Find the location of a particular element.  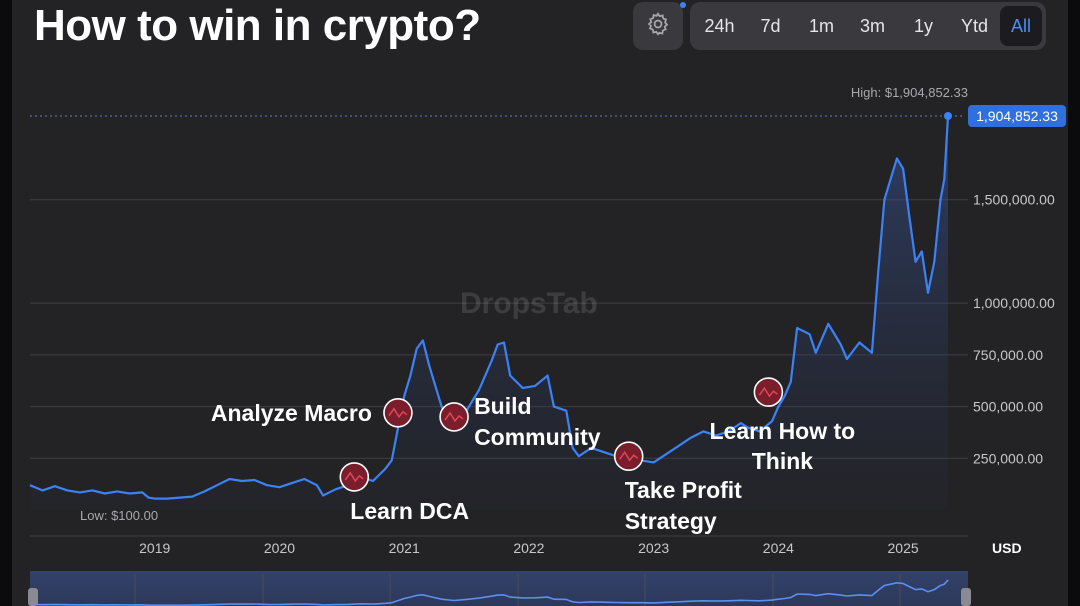

current-value-badge is located at coordinates (1017, 116).